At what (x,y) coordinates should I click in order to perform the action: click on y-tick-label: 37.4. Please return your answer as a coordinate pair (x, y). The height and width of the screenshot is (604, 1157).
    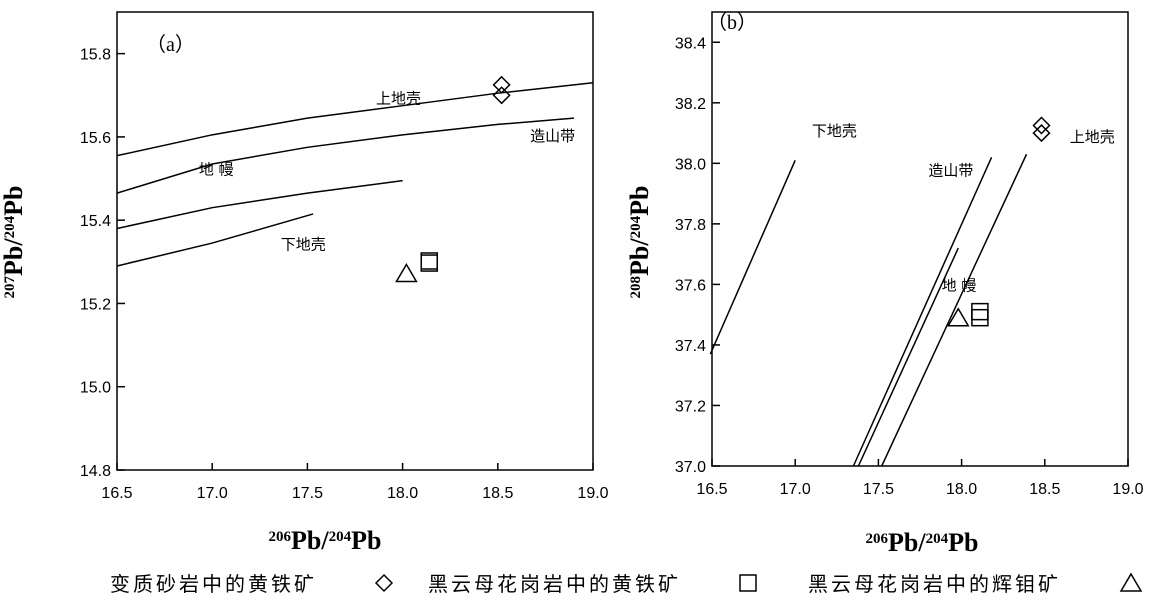
    Looking at the image, I should click on (690, 346).